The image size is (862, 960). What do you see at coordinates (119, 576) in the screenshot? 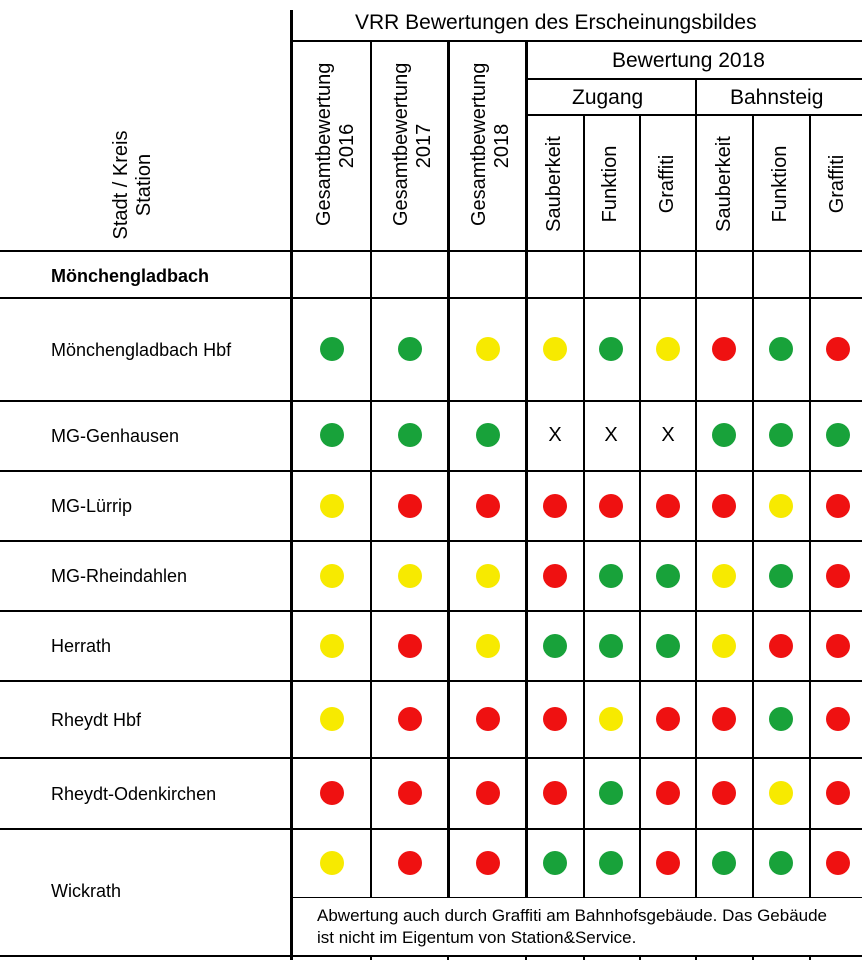
I see `station-label: MG-Rheindahlen` at bounding box center [119, 576].